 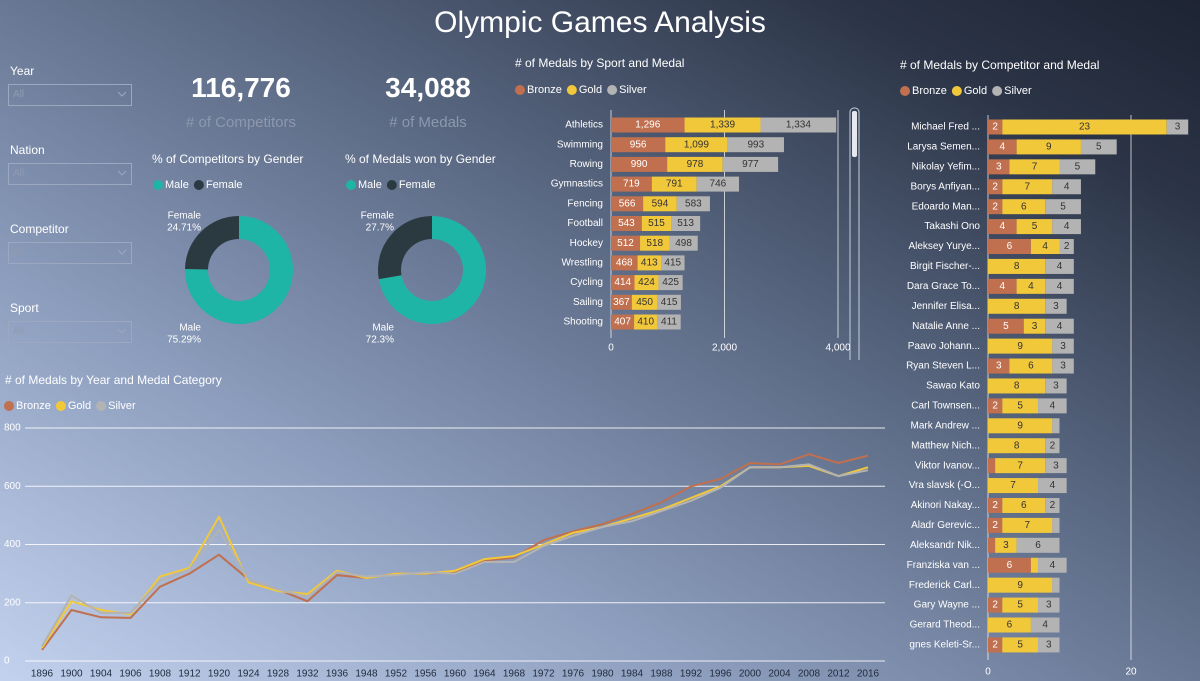 What do you see at coordinates (611, 348) in the screenshot?
I see `x-tick-label: 0` at bounding box center [611, 348].